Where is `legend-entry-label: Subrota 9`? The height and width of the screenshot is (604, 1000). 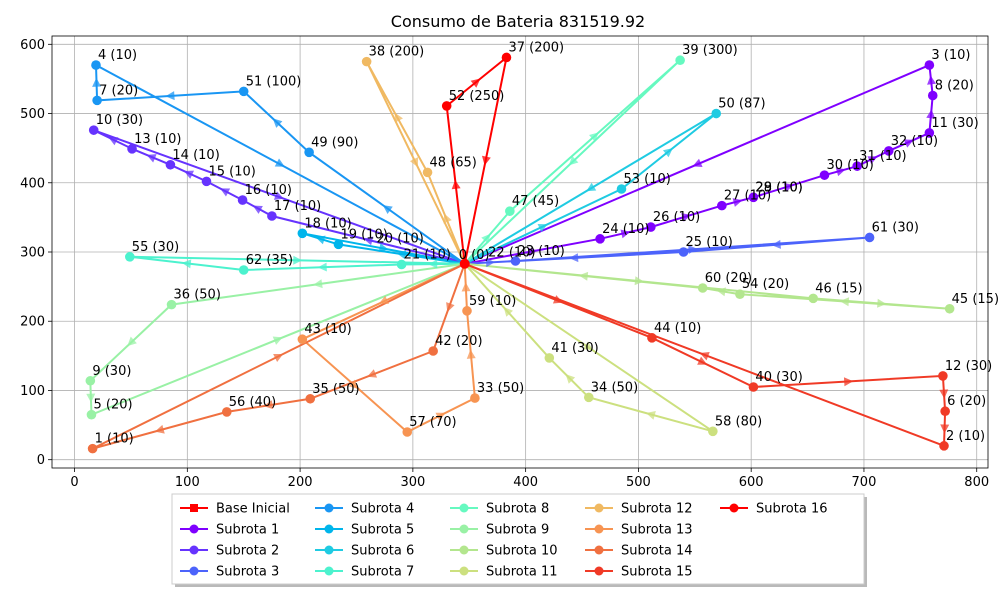
legend-entry-label: Subrota 9 is located at coordinates (517, 530).